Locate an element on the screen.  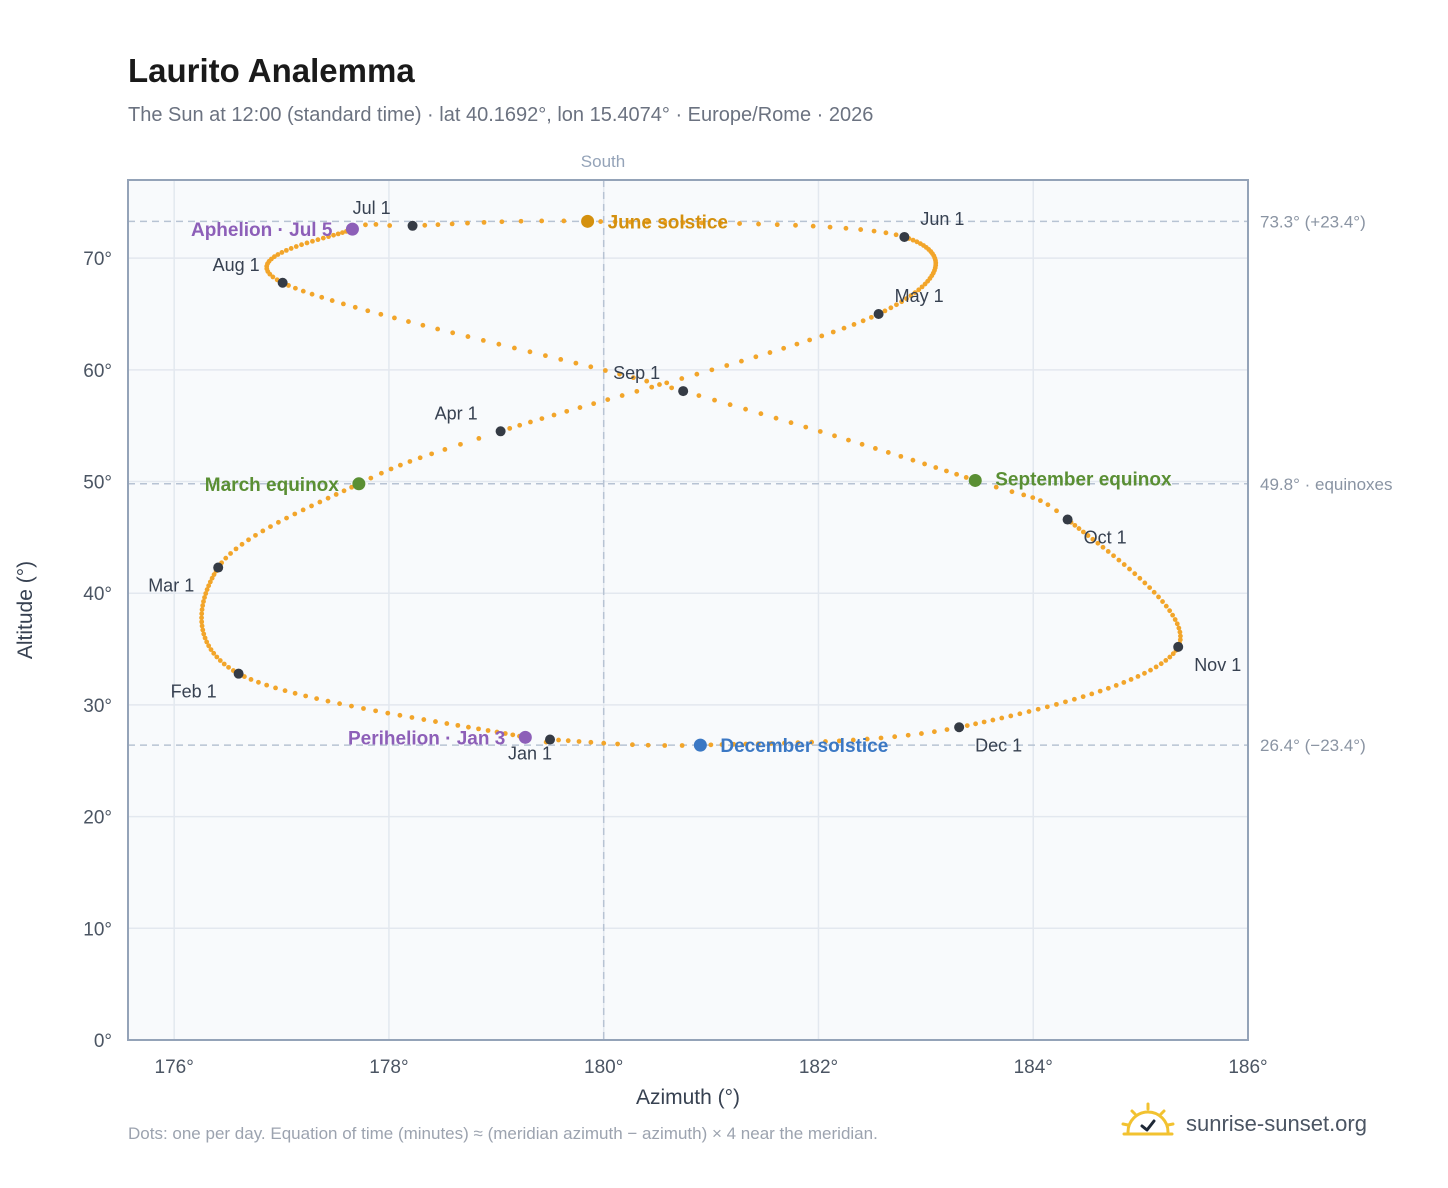
y-tick-label: 60° is located at coordinates (97, 371).